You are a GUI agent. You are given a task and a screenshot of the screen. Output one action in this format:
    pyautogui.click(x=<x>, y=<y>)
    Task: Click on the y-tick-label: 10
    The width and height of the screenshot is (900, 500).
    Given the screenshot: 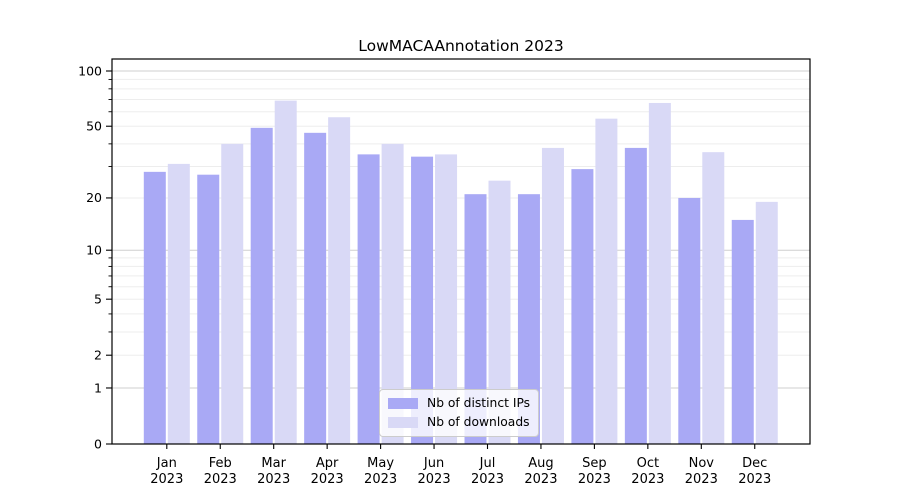 What is the action you would take?
    pyautogui.click(x=94, y=249)
    